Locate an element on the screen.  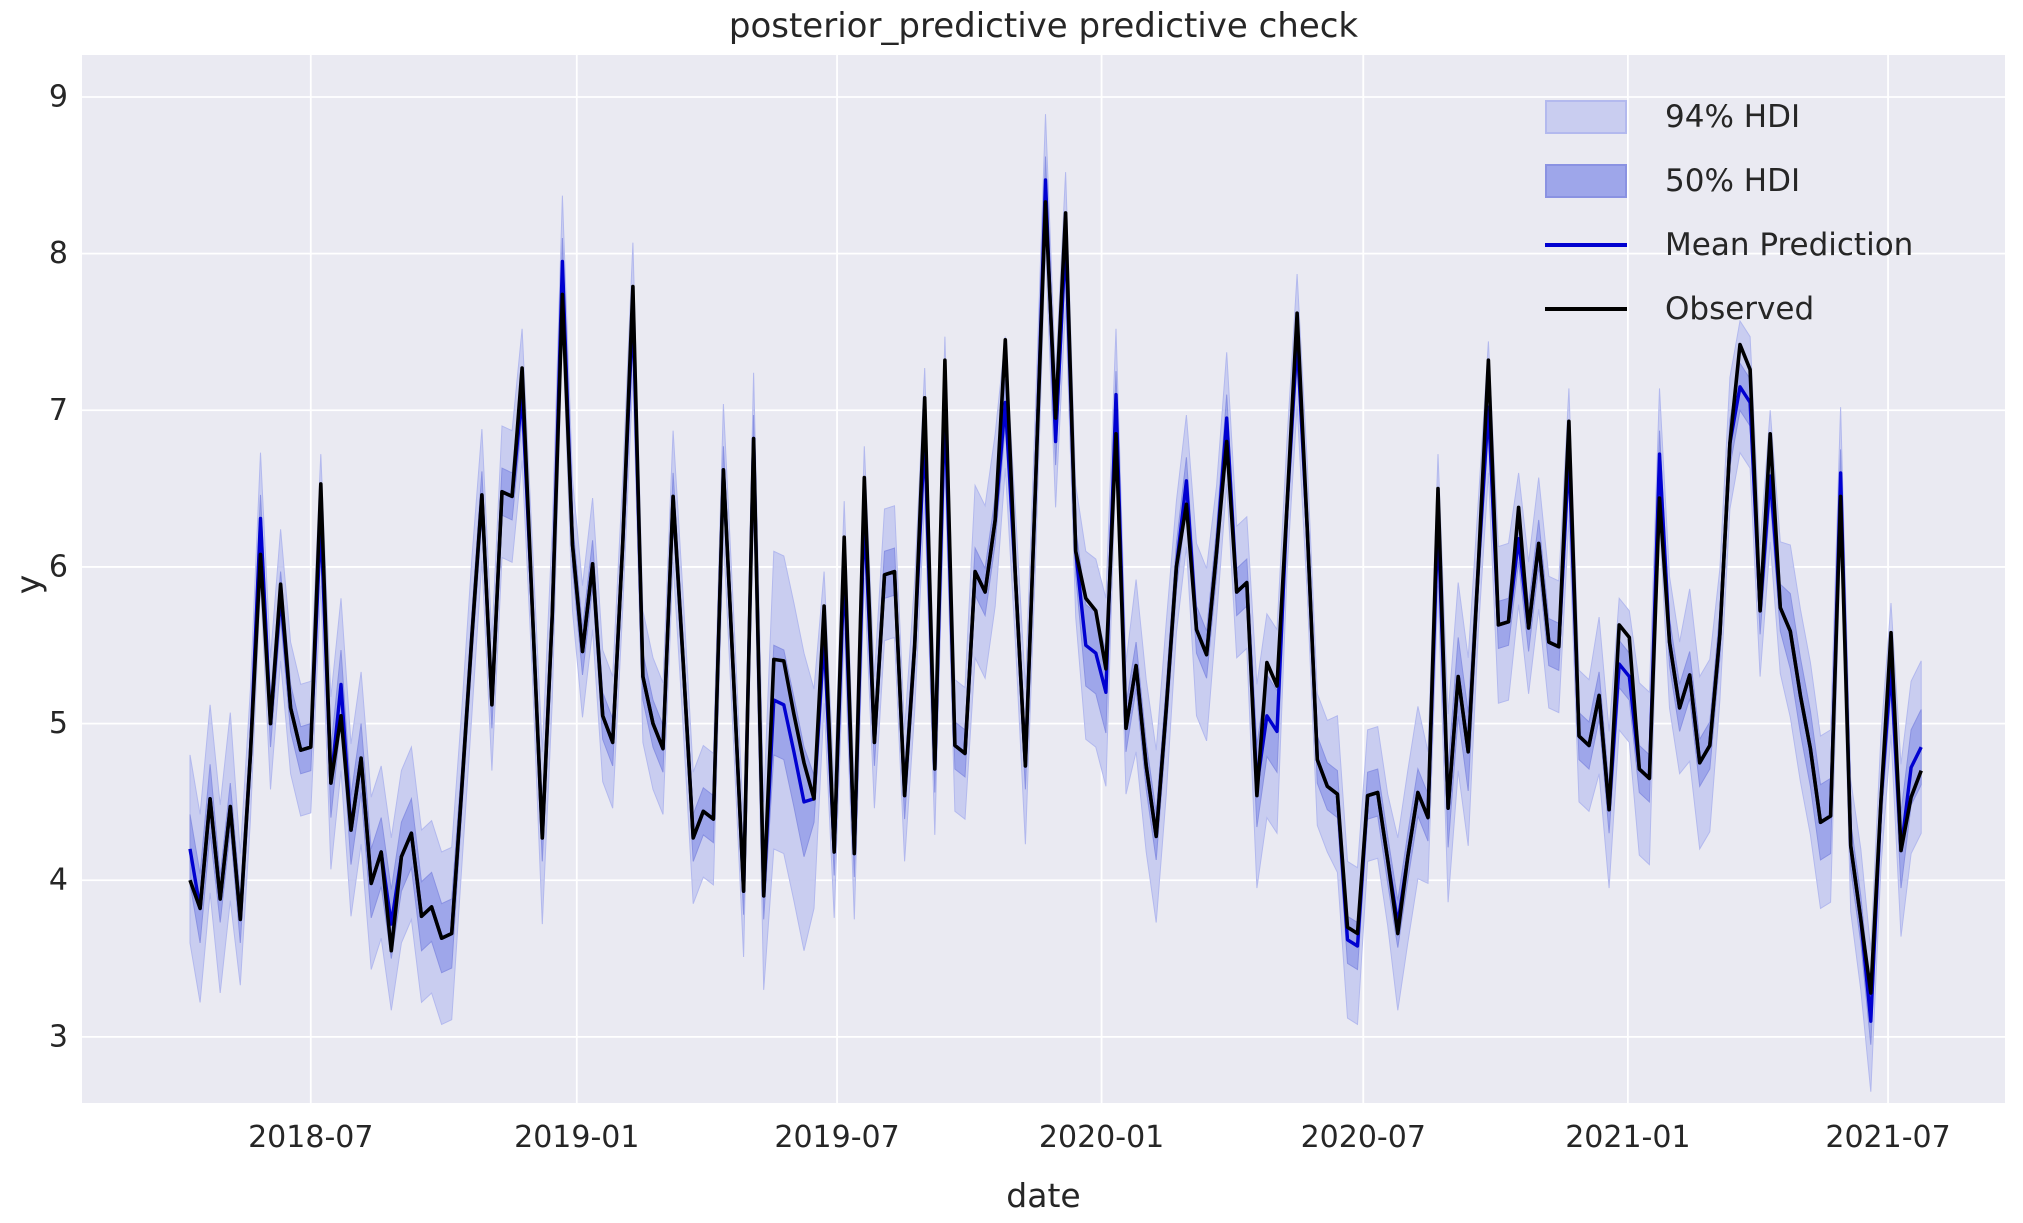
legend-swatch-94-hdi is located at coordinates (1586, 117).